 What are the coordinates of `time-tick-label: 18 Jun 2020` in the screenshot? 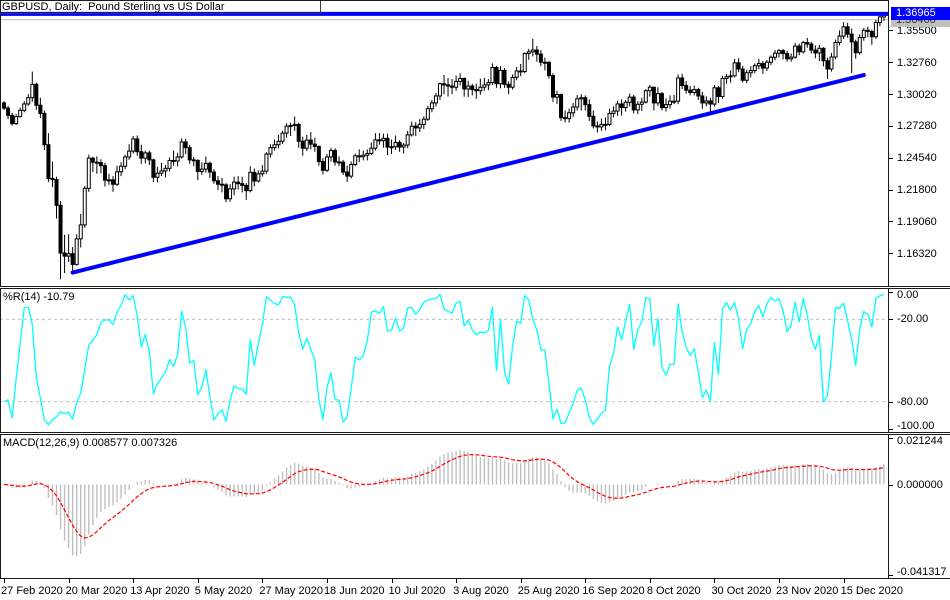 It's located at (354, 591).